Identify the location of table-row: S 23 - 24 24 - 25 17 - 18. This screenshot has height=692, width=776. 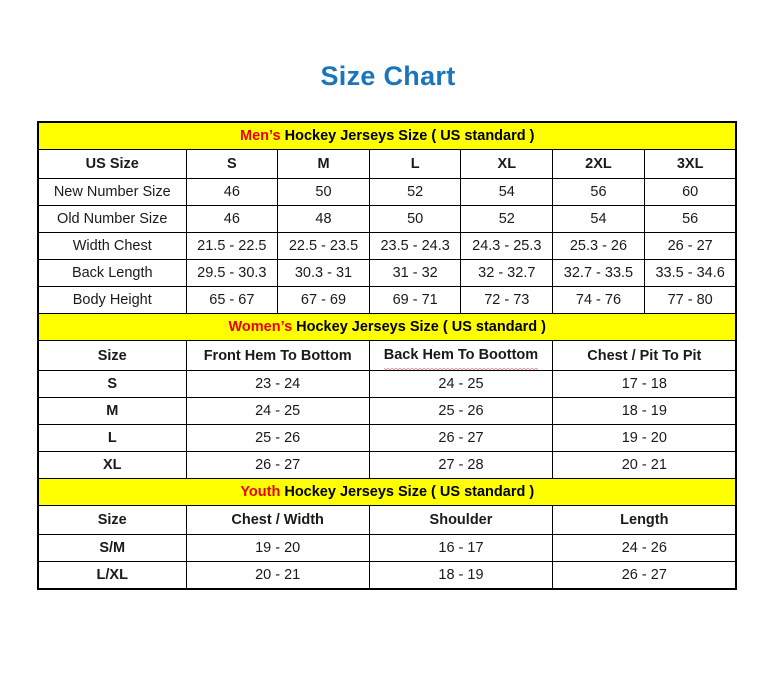
(387, 384).